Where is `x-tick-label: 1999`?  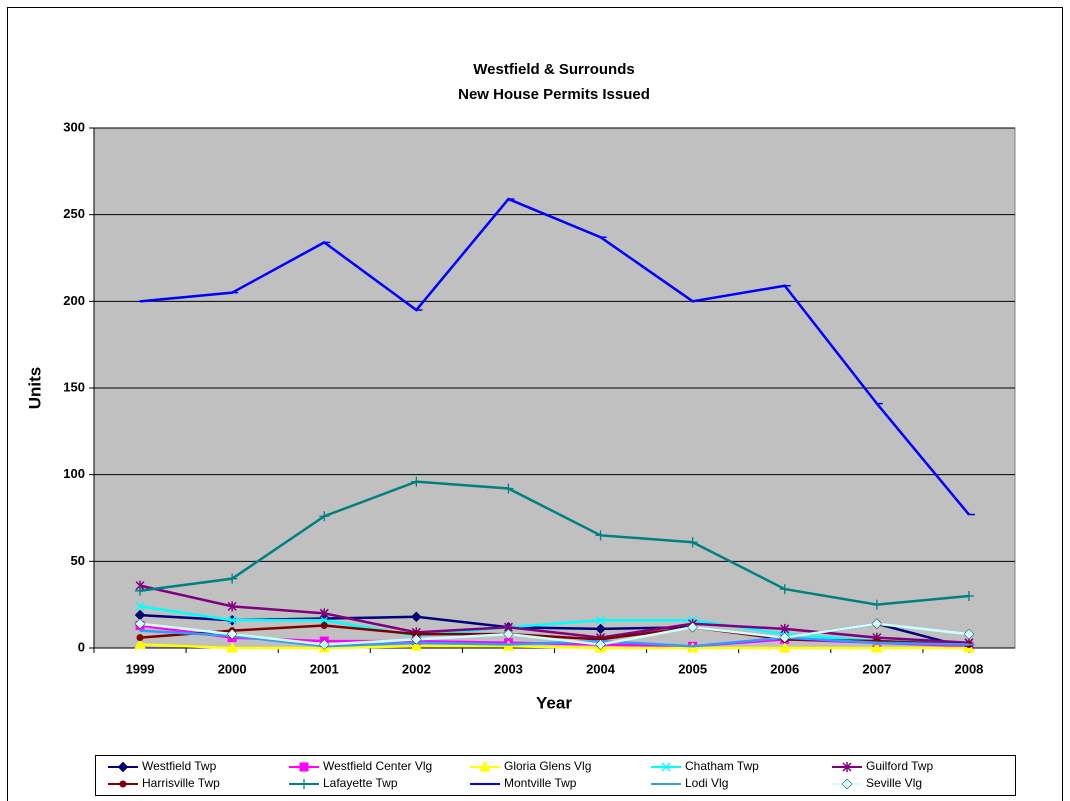
x-tick-label: 1999 is located at coordinates (140, 668).